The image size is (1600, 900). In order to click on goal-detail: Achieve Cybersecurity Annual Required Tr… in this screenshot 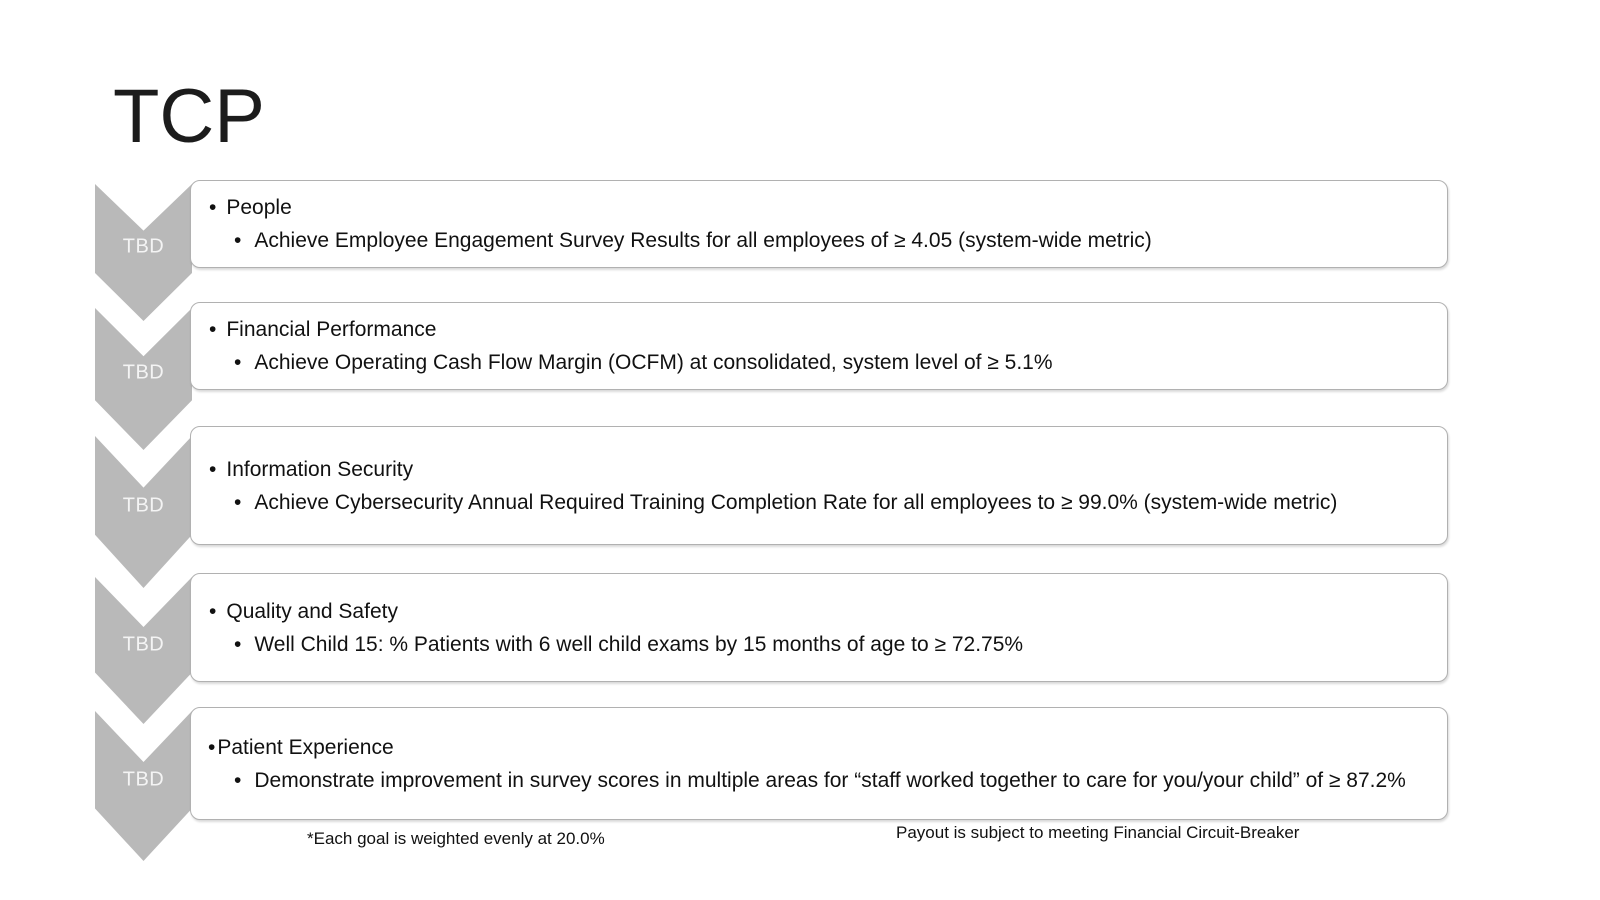, I will do `click(796, 502)`.